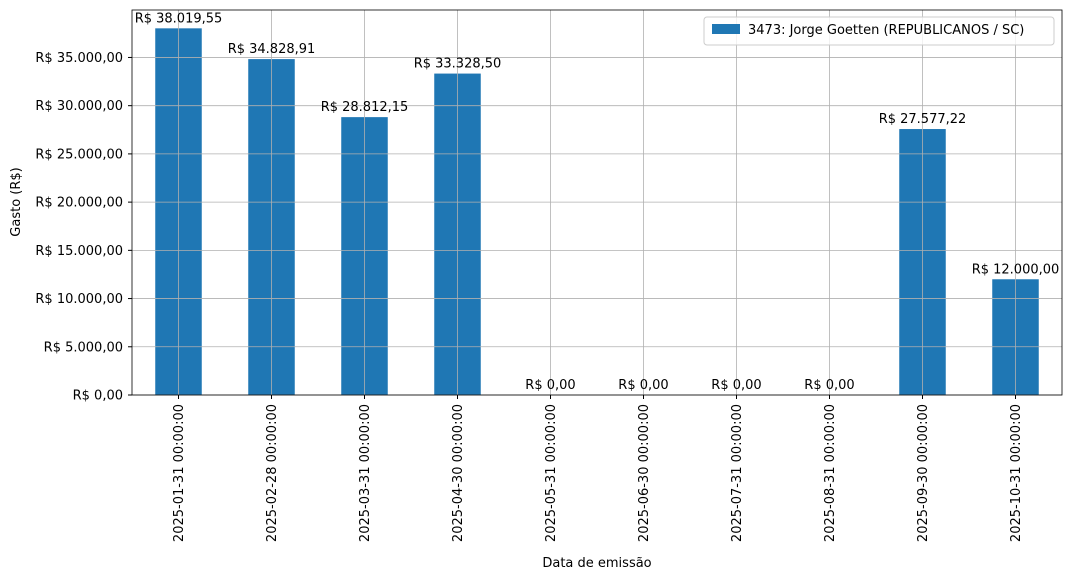 Image resolution: width=1072 pixels, height=584 pixels. Describe the element at coordinates (98, 396) in the screenshot. I see `y-tick-label: R$ 0,00` at that location.